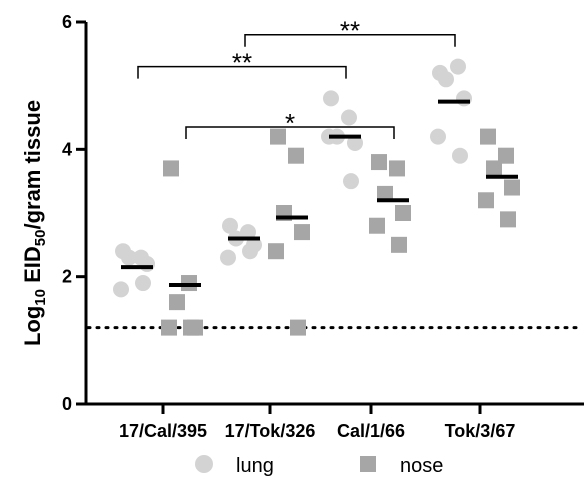 Image resolution: width=584 pixels, height=494 pixels. Describe the element at coordinates (32, 326) in the screenshot. I see `y-axis-label-part: Log` at that location.